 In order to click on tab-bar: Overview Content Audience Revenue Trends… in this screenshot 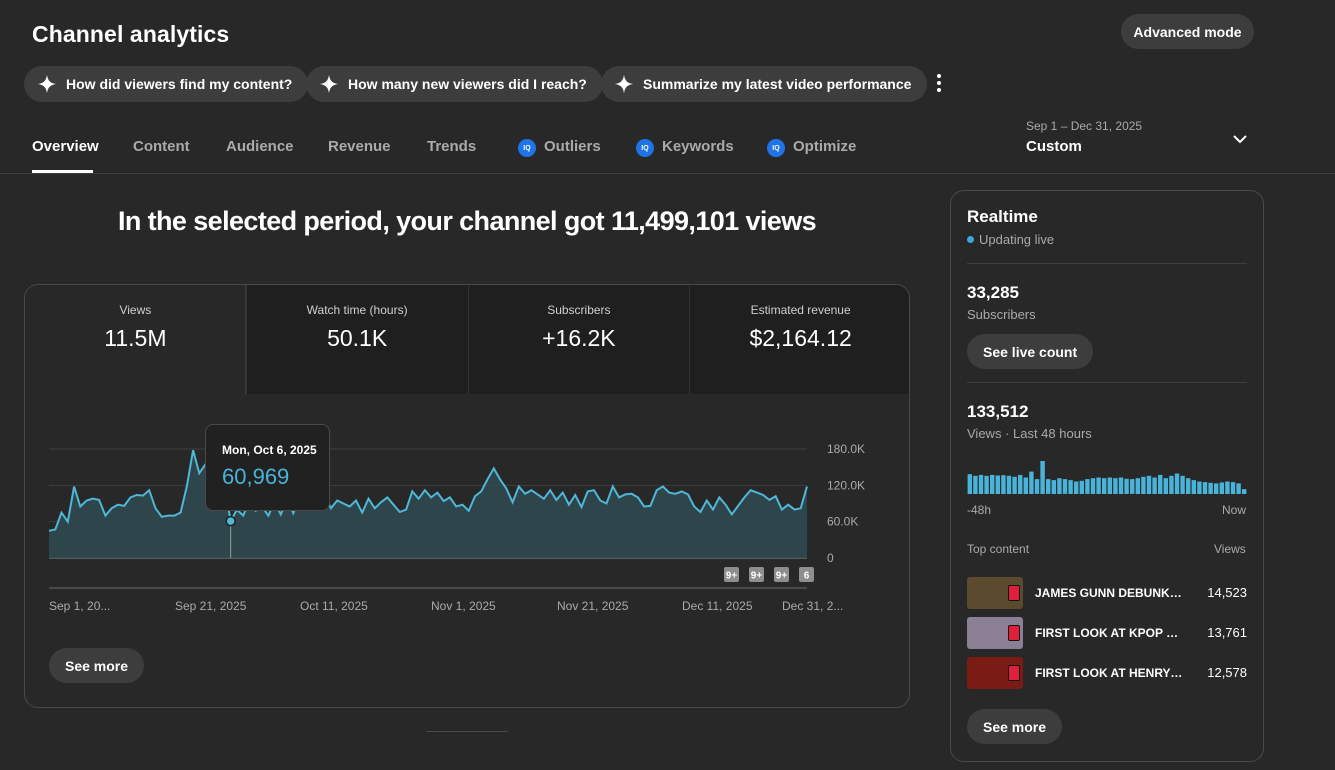, I will do `click(449, 156)`.